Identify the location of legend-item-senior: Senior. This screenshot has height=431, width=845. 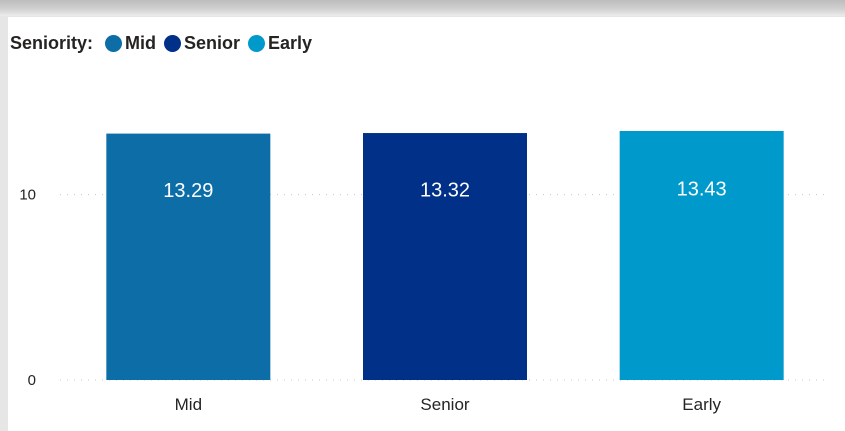
(202, 43).